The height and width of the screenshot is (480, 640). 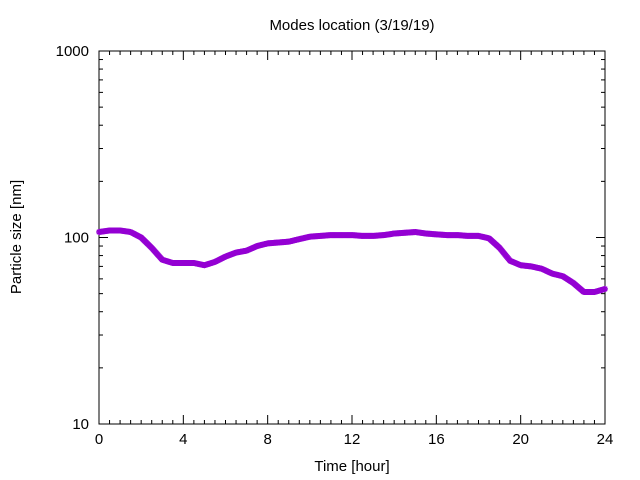 What do you see at coordinates (99, 439) in the screenshot?
I see `x-tick-label: 0` at bounding box center [99, 439].